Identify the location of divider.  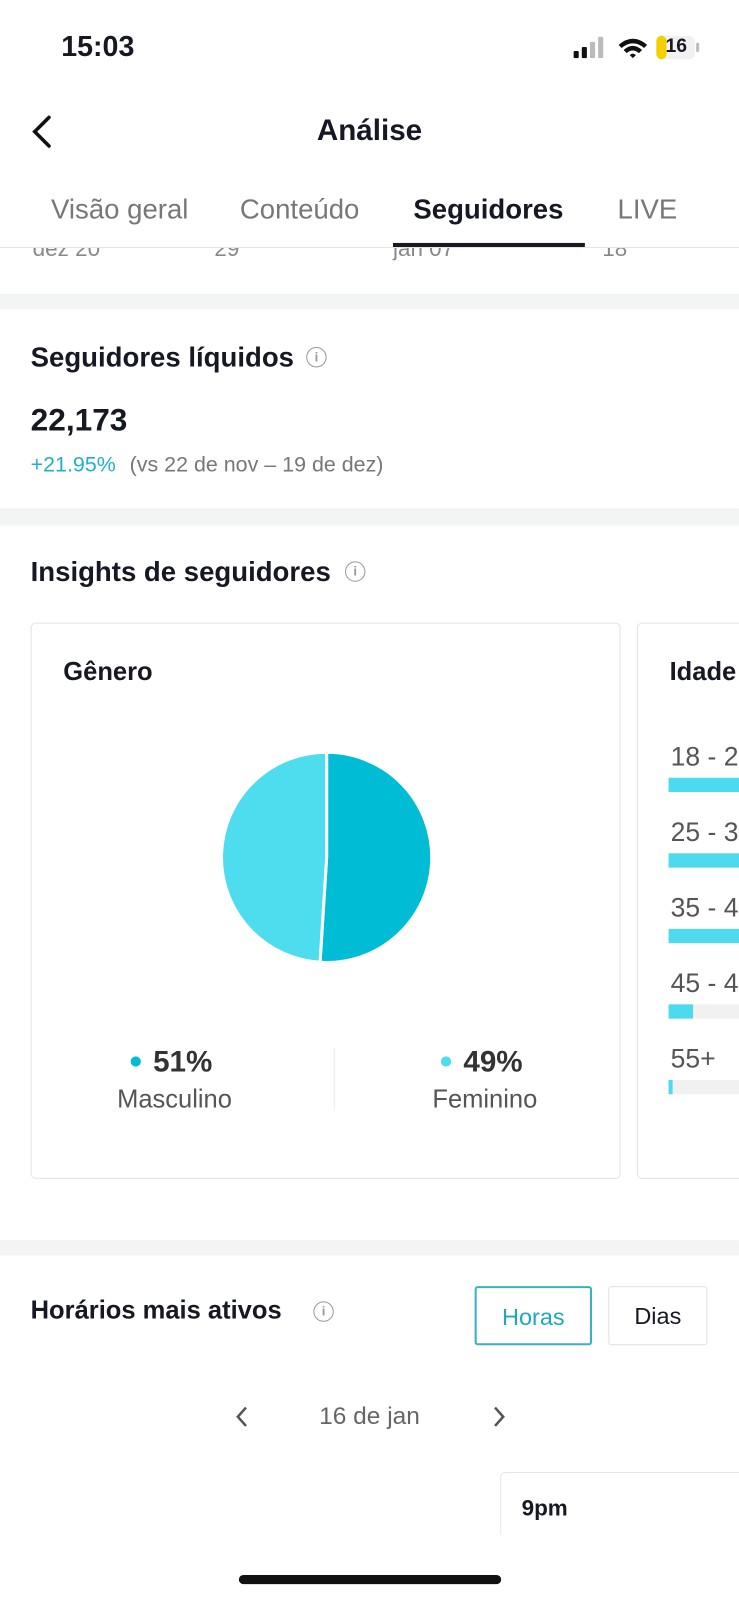
(369, 248).